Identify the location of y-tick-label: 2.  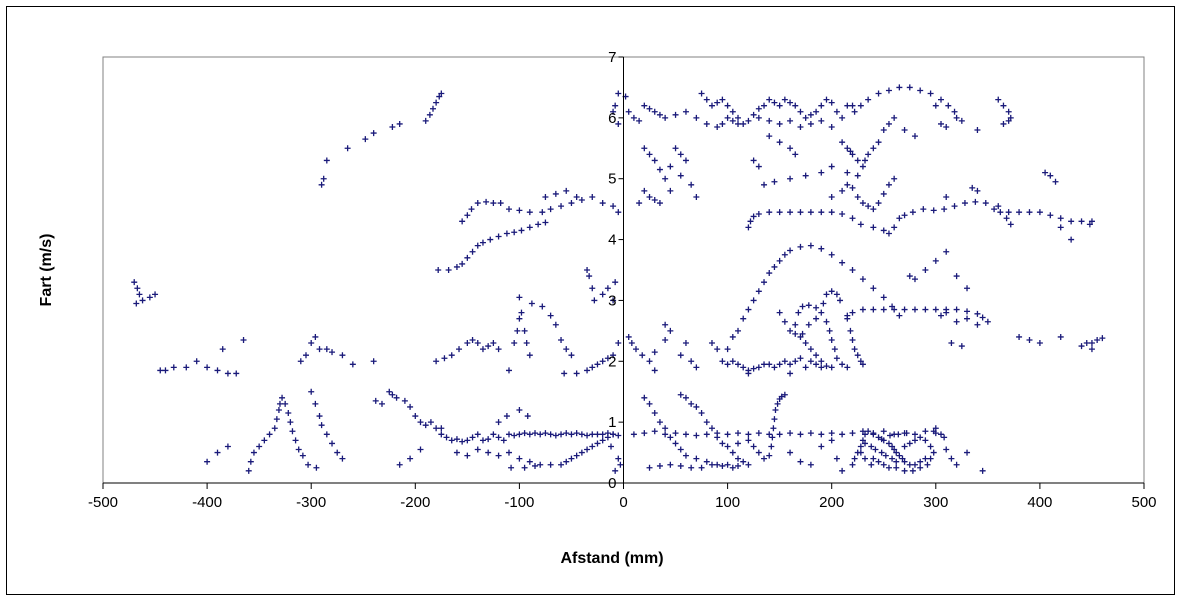
(612, 361).